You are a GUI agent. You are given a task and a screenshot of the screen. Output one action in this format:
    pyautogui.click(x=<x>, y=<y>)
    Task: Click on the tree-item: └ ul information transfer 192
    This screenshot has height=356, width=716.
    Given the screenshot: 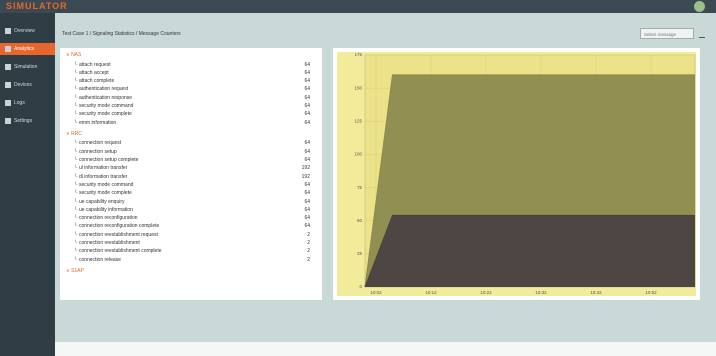 What is the action you would take?
    pyautogui.click(x=192, y=168)
    